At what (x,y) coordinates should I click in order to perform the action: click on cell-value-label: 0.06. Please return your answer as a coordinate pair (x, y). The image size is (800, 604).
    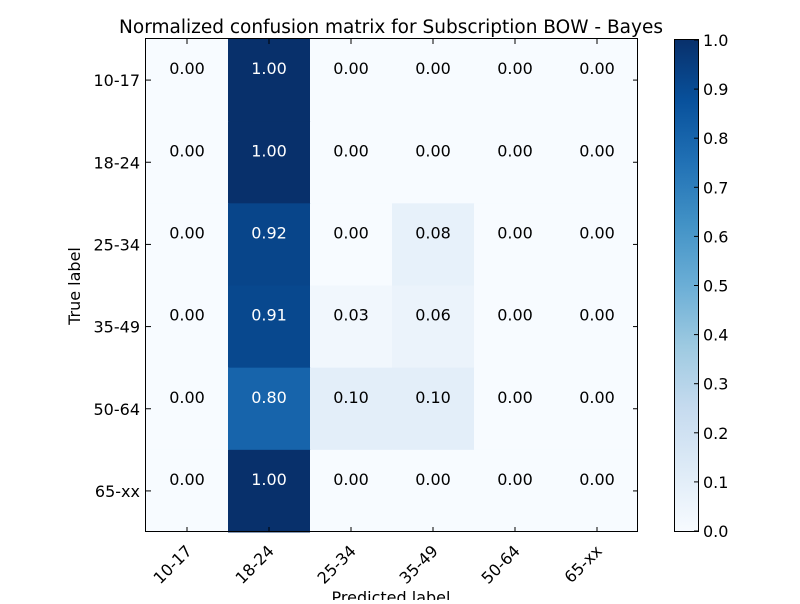
    Looking at the image, I should click on (433, 315).